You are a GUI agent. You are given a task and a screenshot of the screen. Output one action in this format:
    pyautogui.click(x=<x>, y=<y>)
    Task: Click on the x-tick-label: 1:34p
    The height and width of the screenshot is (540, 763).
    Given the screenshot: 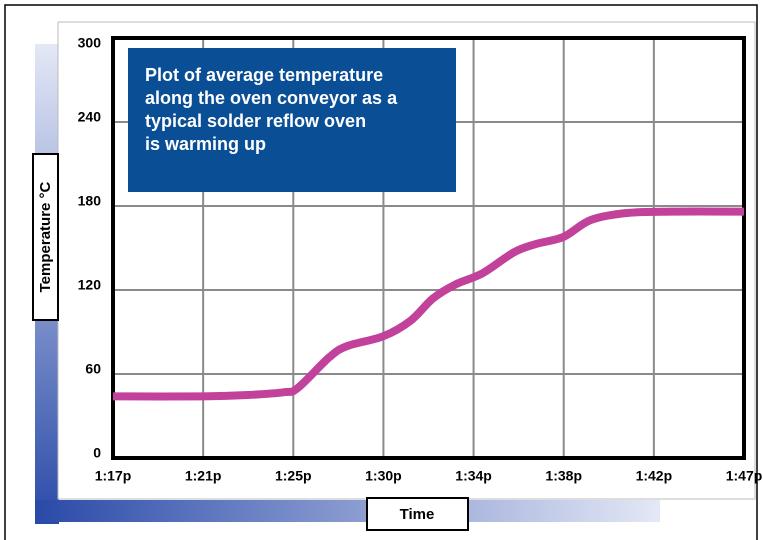 What is the action you would take?
    pyautogui.click(x=473, y=476)
    